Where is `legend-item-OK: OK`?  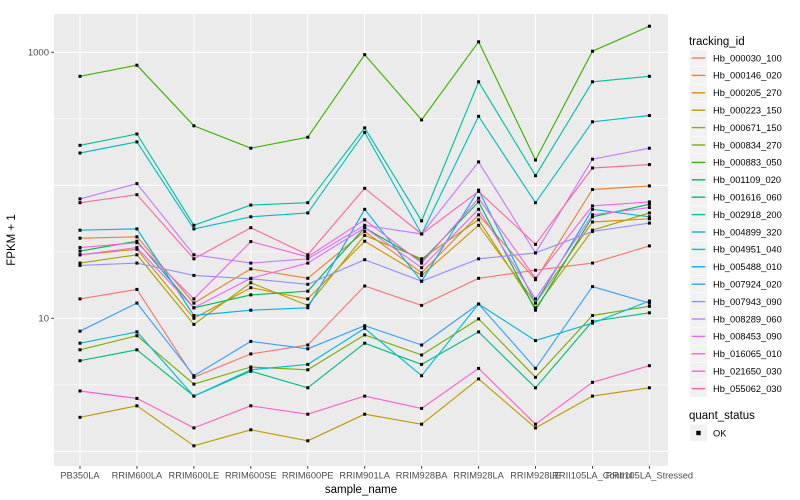 legend-item-OK: OK is located at coordinates (708, 433).